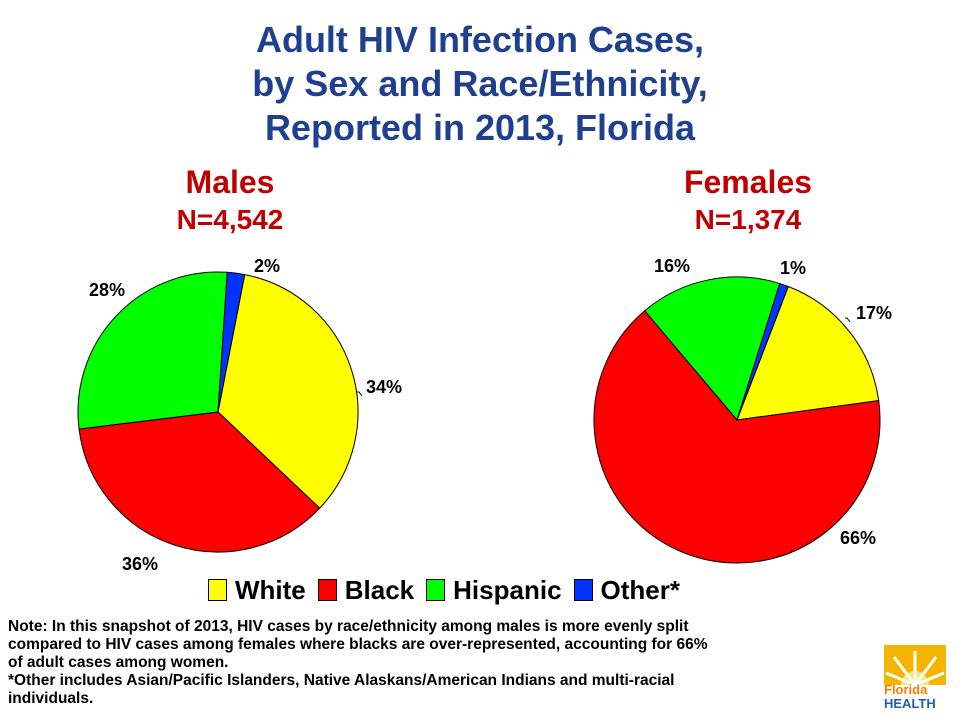 This screenshot has width=960, height=720. Describe the element at coordinates (848, 320) in the screenshot. I see `females-leader-line-white` at that location.